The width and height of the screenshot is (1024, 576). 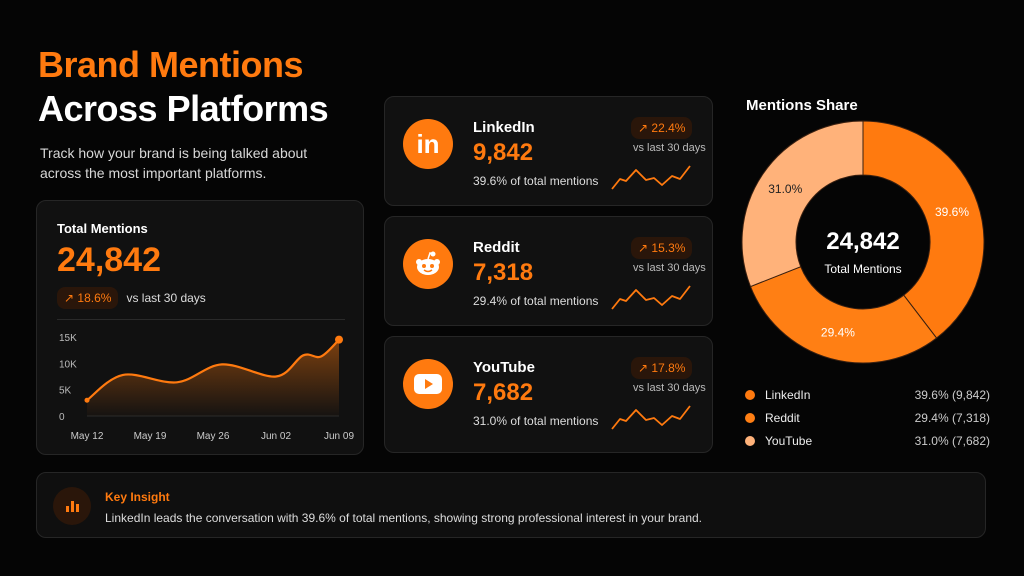 I want to click on platform-name: Reddit, so click(x=496, y=247).